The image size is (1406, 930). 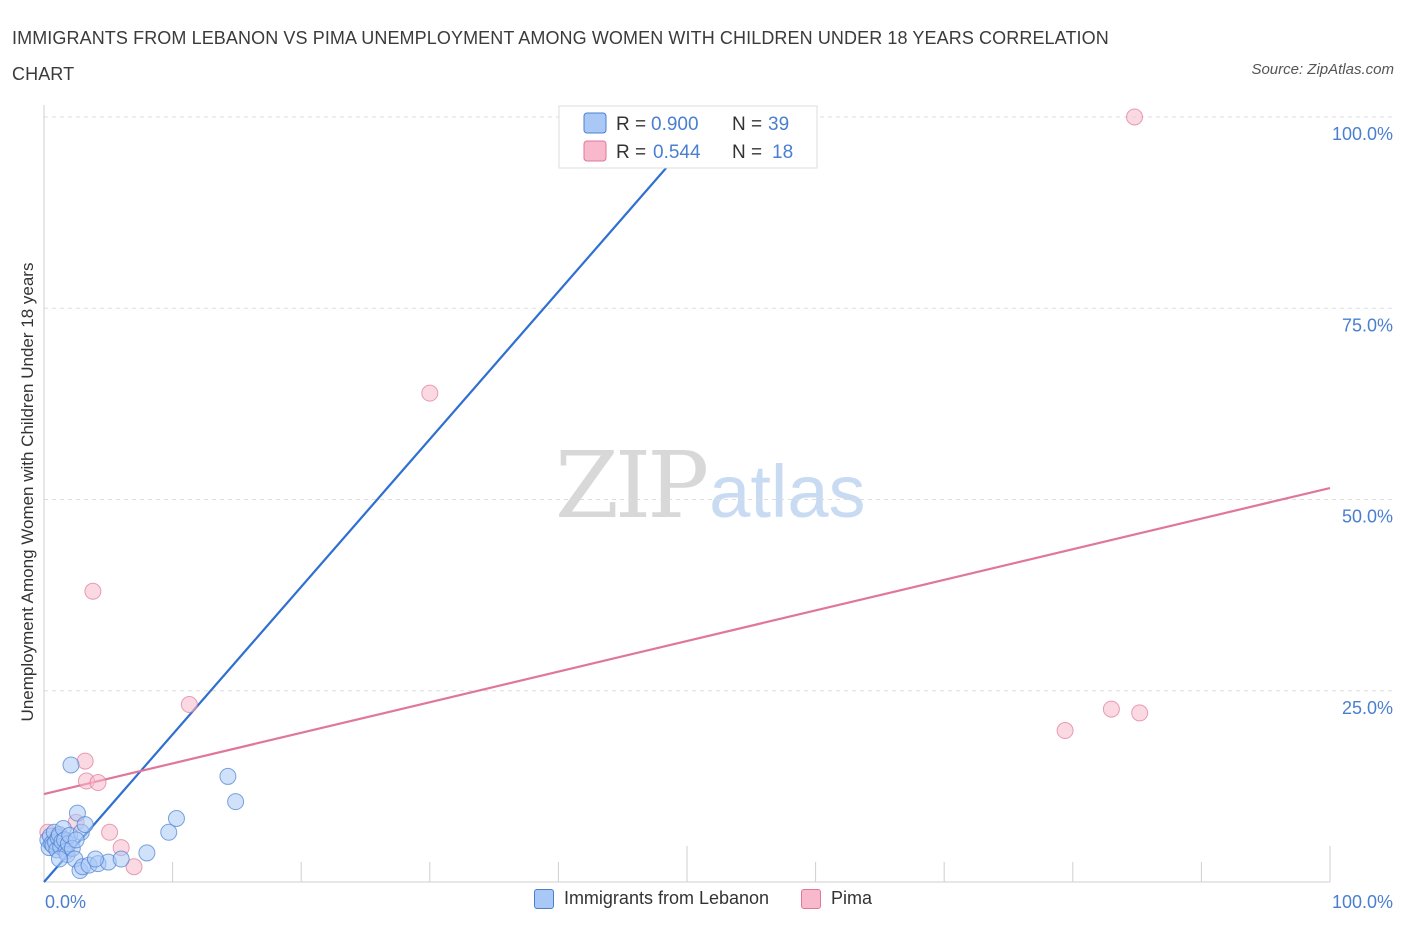 What do you see at coordinates (1367, 325) in the screenshot?
I see `y-tick-label-75: 75.0%` at bounding box center [1367, 325].